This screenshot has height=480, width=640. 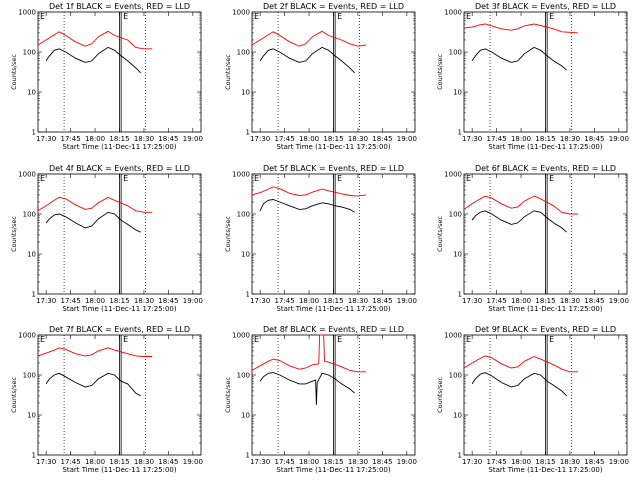 I want to click on panel-title: Det 6f BLACK = Events, RED = LLD, so click(x=545, y=168).